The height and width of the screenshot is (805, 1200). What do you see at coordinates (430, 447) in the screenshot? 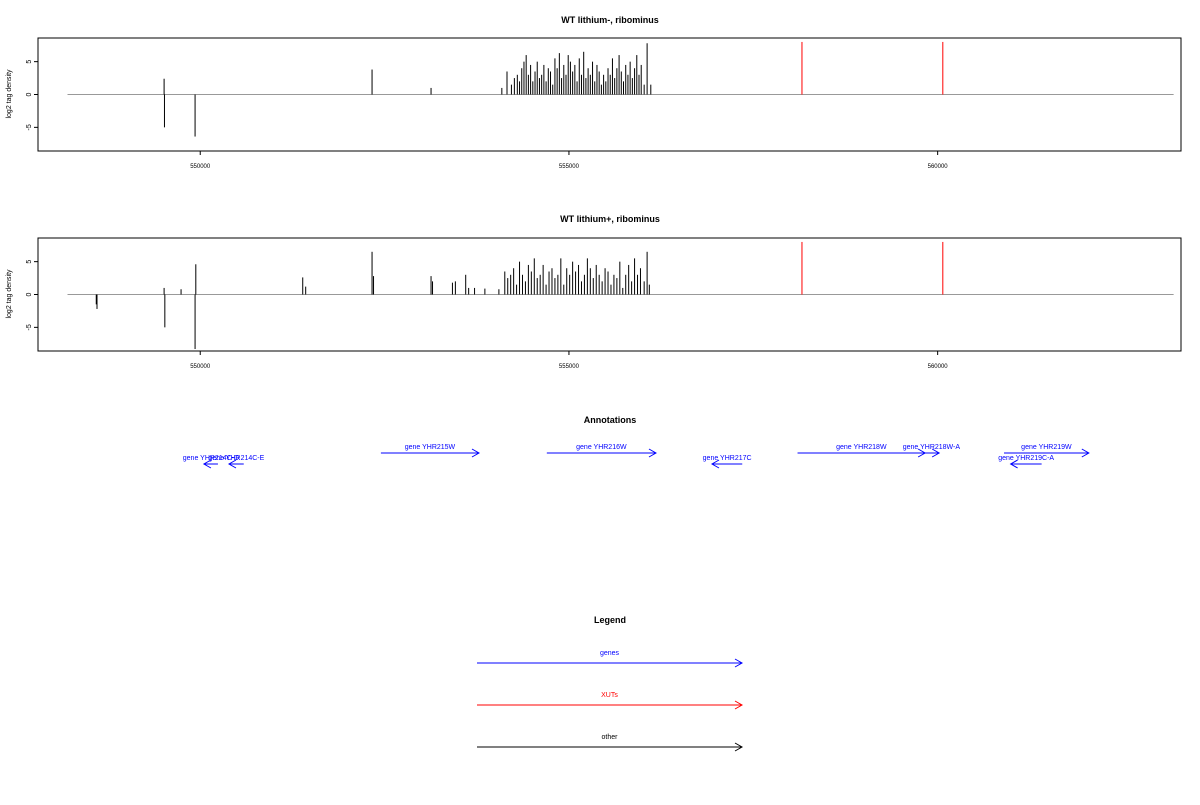
I see `gene-label: gene YHR215W` at bounding box center [430, 447].